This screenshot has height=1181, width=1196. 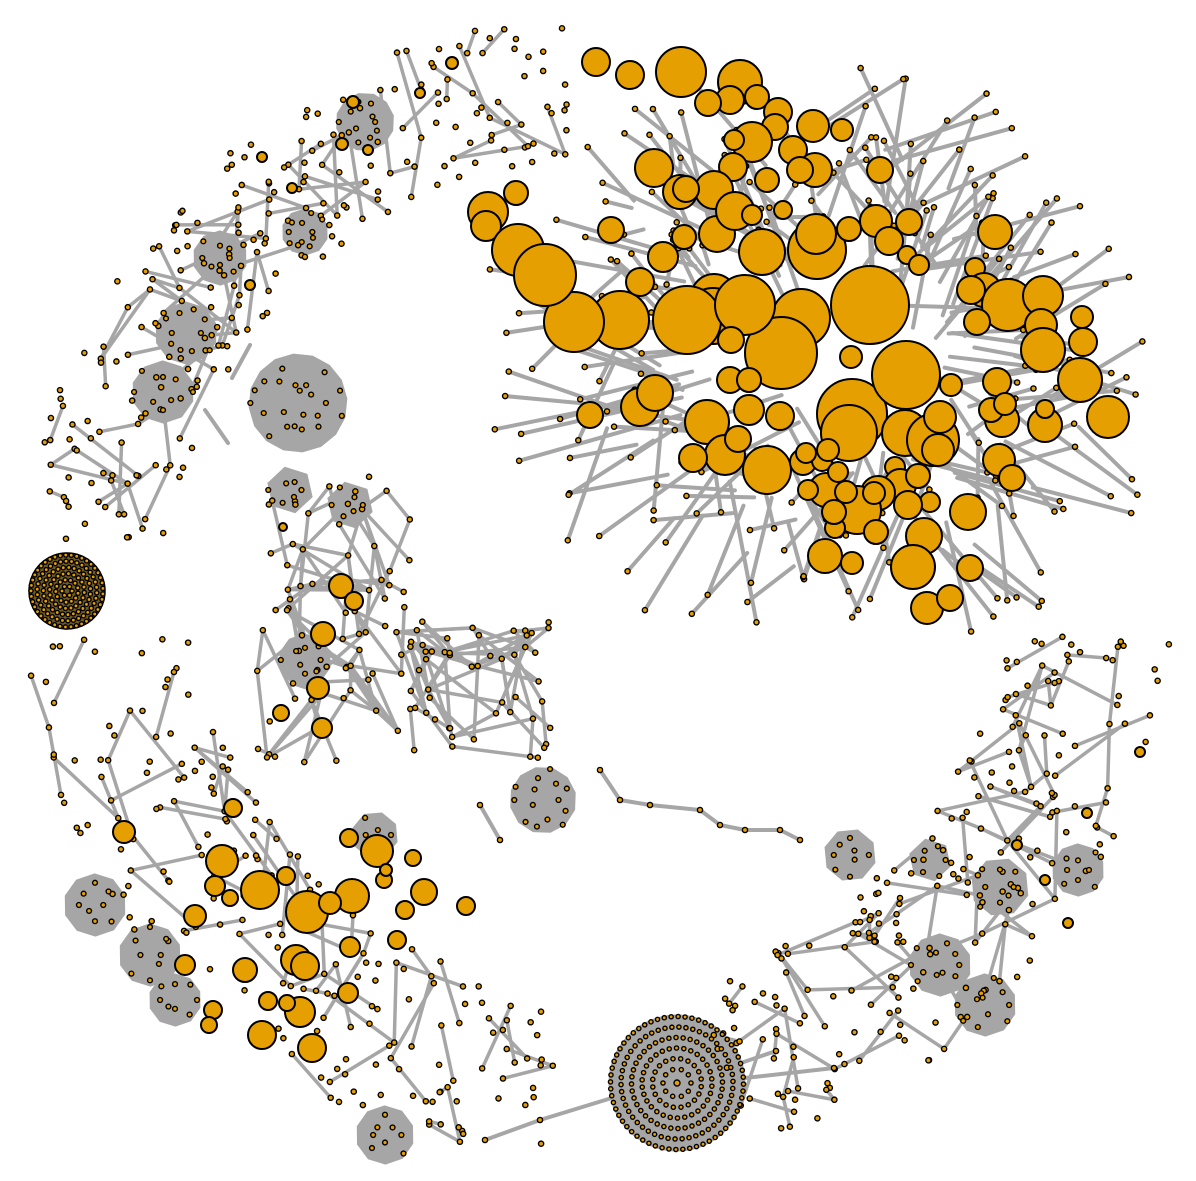 I want to click on left-center-chain-component-edge, so click(x=378, y=642).